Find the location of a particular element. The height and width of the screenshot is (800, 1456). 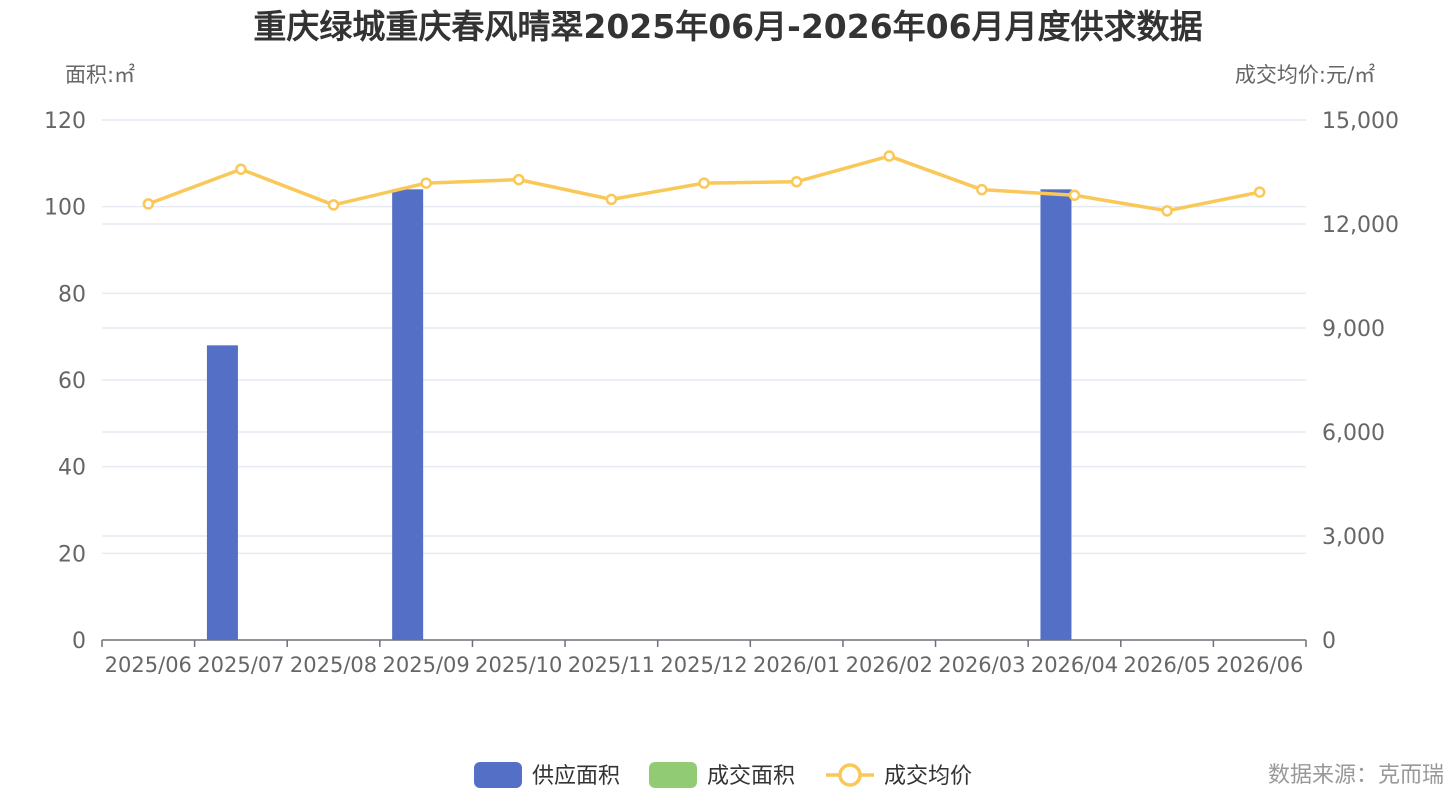

y-left-axis-title: 面积:㎡ is located at coordinates (100, 75).